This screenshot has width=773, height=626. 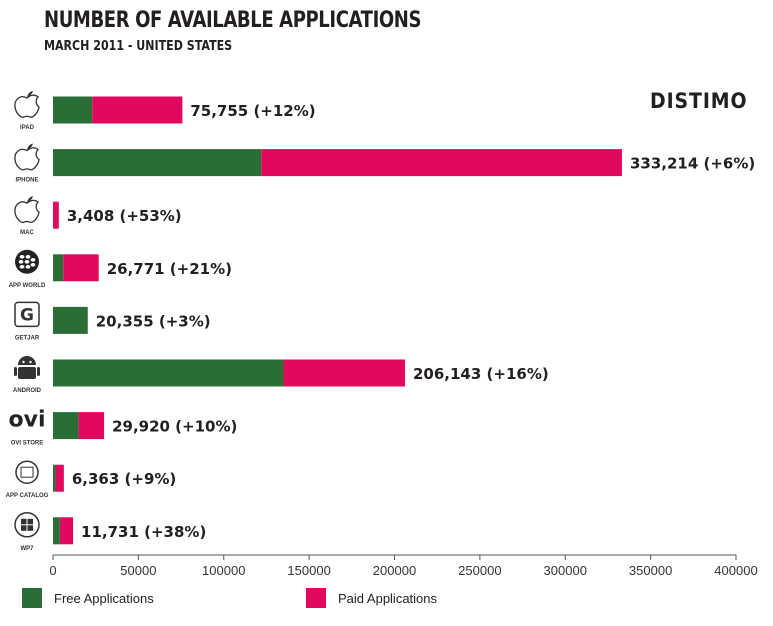 I want to click on bar-paid-ovi-store, so click(x=91, y=426).